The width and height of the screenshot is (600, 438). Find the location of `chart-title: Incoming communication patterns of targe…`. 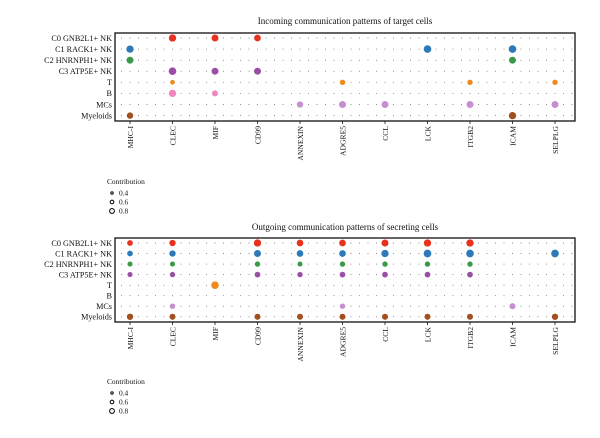

chart-title: Incoming communication patterns of targe… is located at coordinates (345, 21).